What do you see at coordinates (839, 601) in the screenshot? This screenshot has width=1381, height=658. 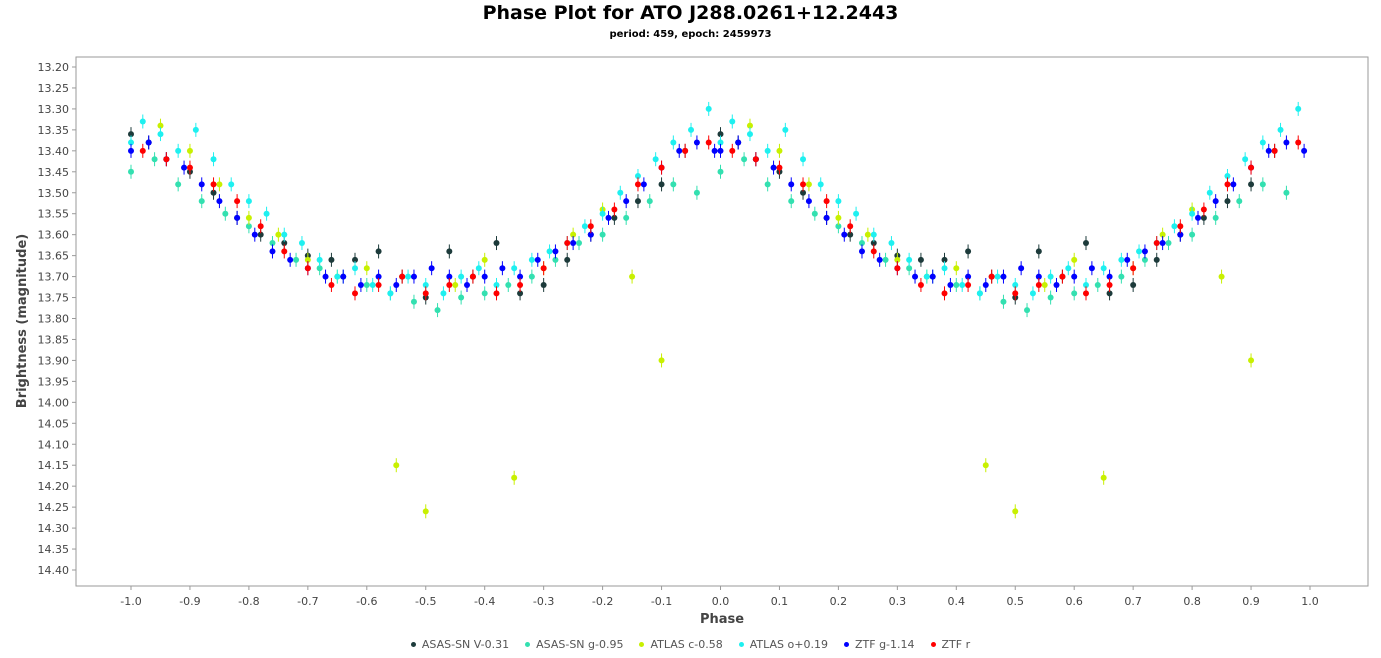 I see `x-tick-label: 0.2` at bounding box center [839, 601].